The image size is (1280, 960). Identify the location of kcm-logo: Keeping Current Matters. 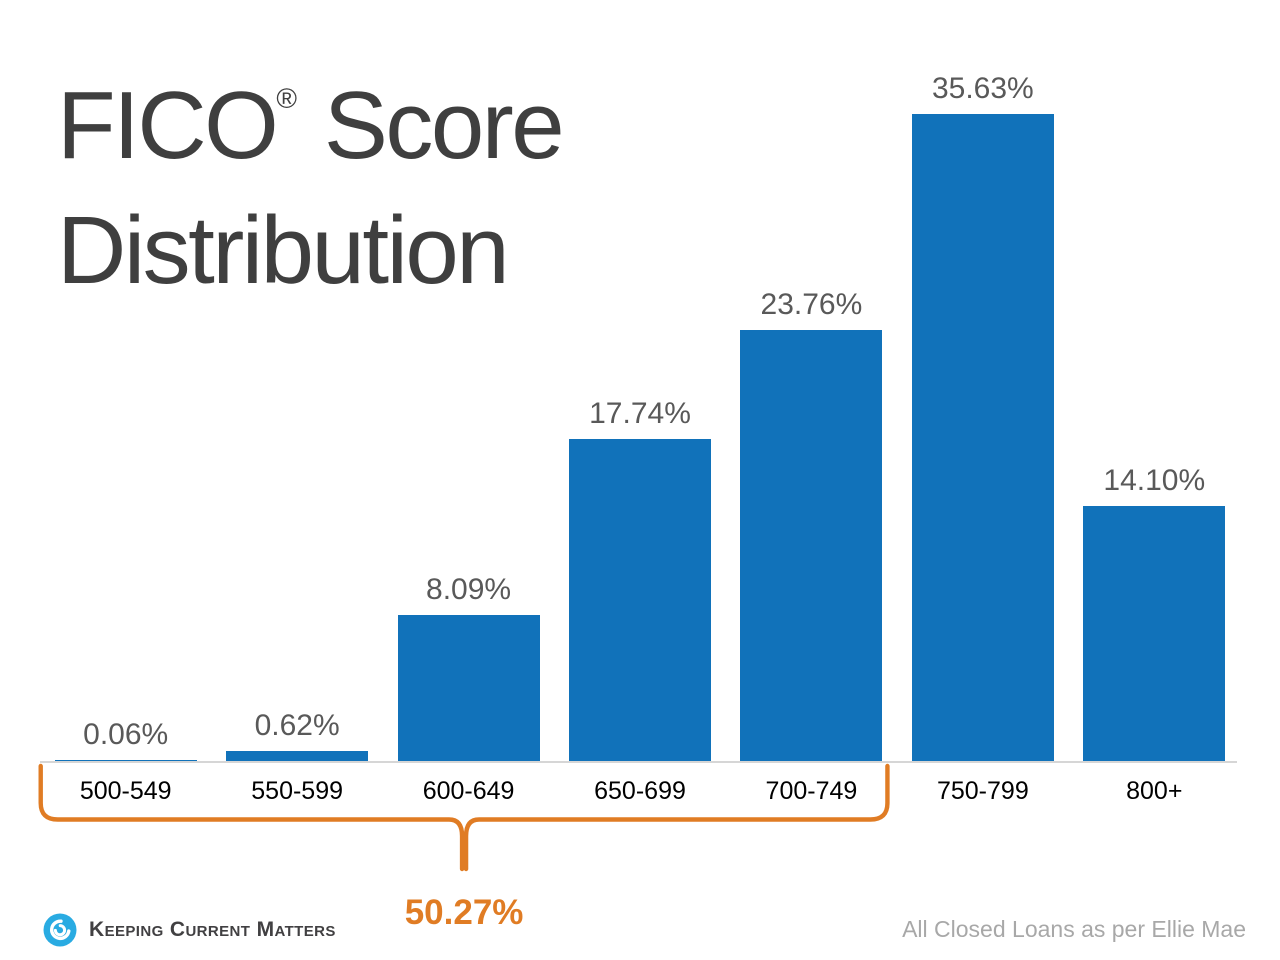
(189, 930).